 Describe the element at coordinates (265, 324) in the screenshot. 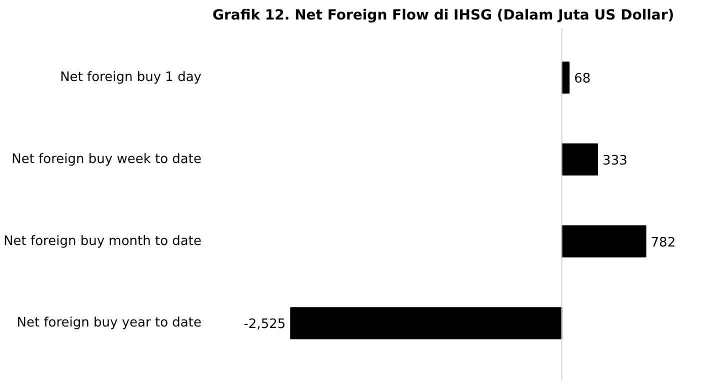

I see `data-label: -2,525` at that location.